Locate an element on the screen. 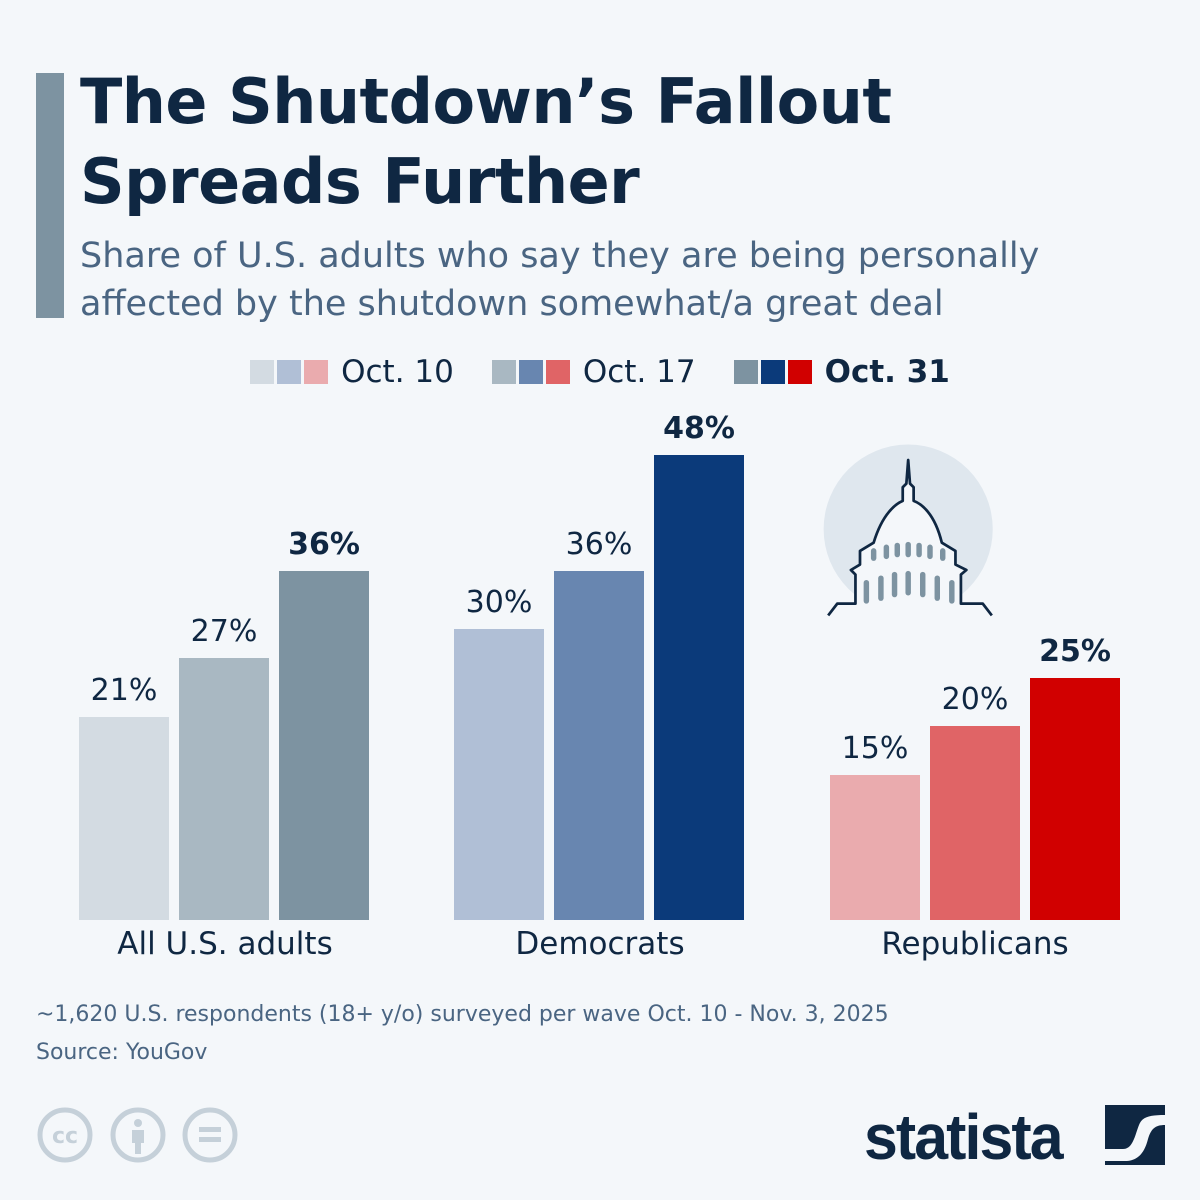 The width and height of the screenshot is (1200, 1200). legend: Oct. 10 Oct. 17 Oct. 31 is located at coordinates (600, 372).